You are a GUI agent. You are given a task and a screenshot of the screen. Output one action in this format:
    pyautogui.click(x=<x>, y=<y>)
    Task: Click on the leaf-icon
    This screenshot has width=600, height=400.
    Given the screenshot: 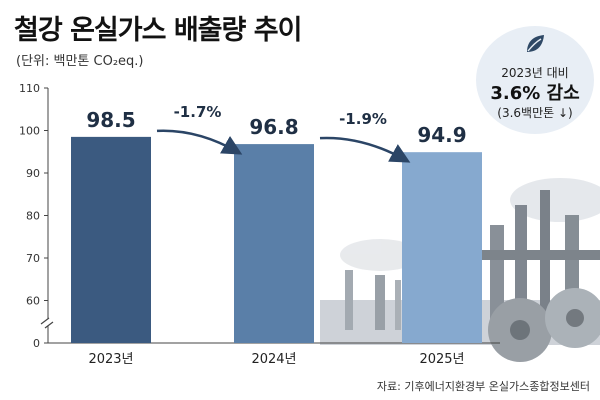 What is the action you would take?
    pyautogui.click(x=535, y=43)
    